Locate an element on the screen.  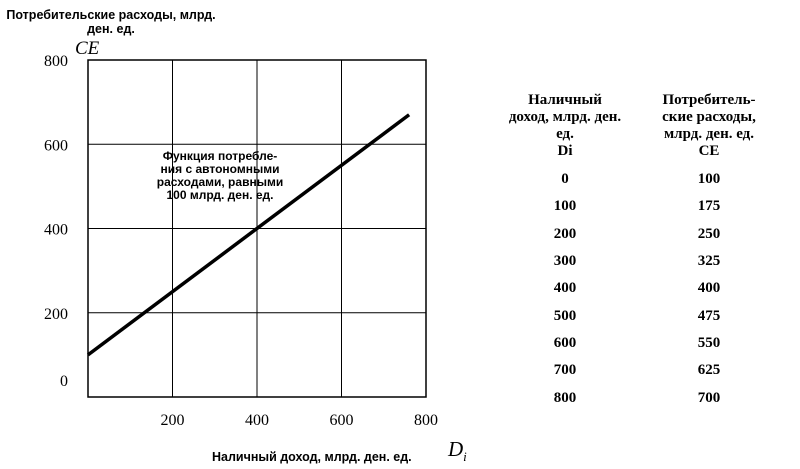
table-cell: 600 is located at coordinates (565, 342).